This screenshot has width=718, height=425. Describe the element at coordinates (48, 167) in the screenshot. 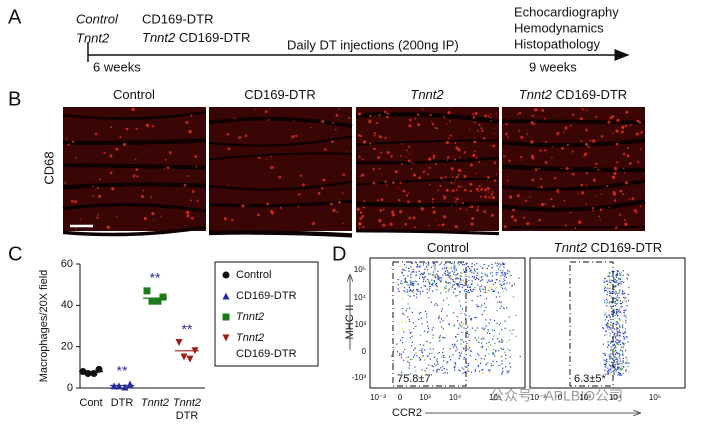

I see `row-label: CD68` at that location.